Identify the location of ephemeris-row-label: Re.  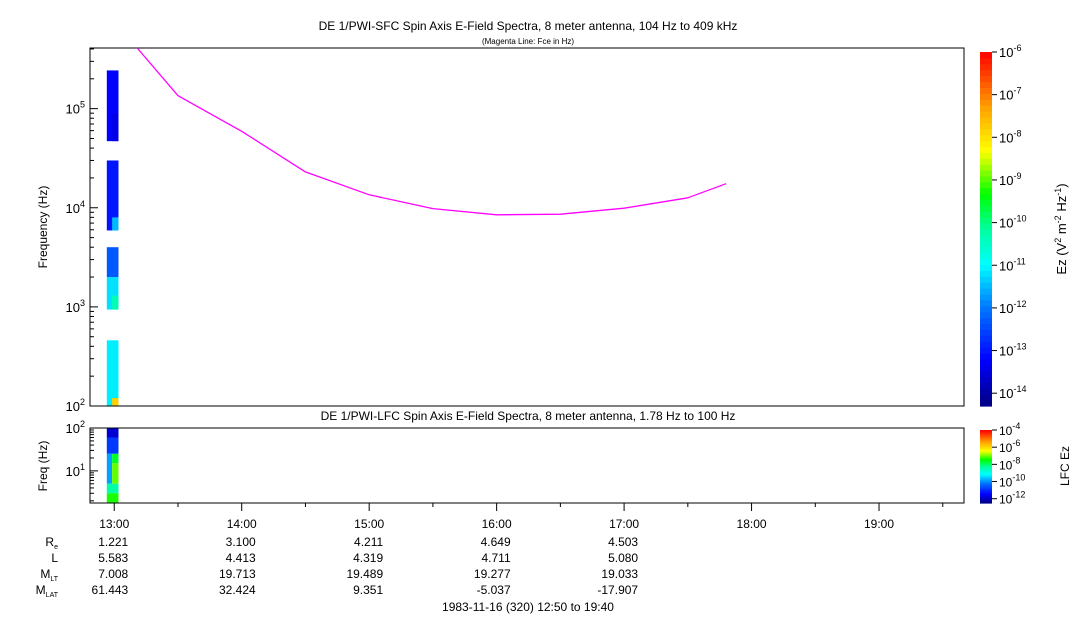
(51, 543).